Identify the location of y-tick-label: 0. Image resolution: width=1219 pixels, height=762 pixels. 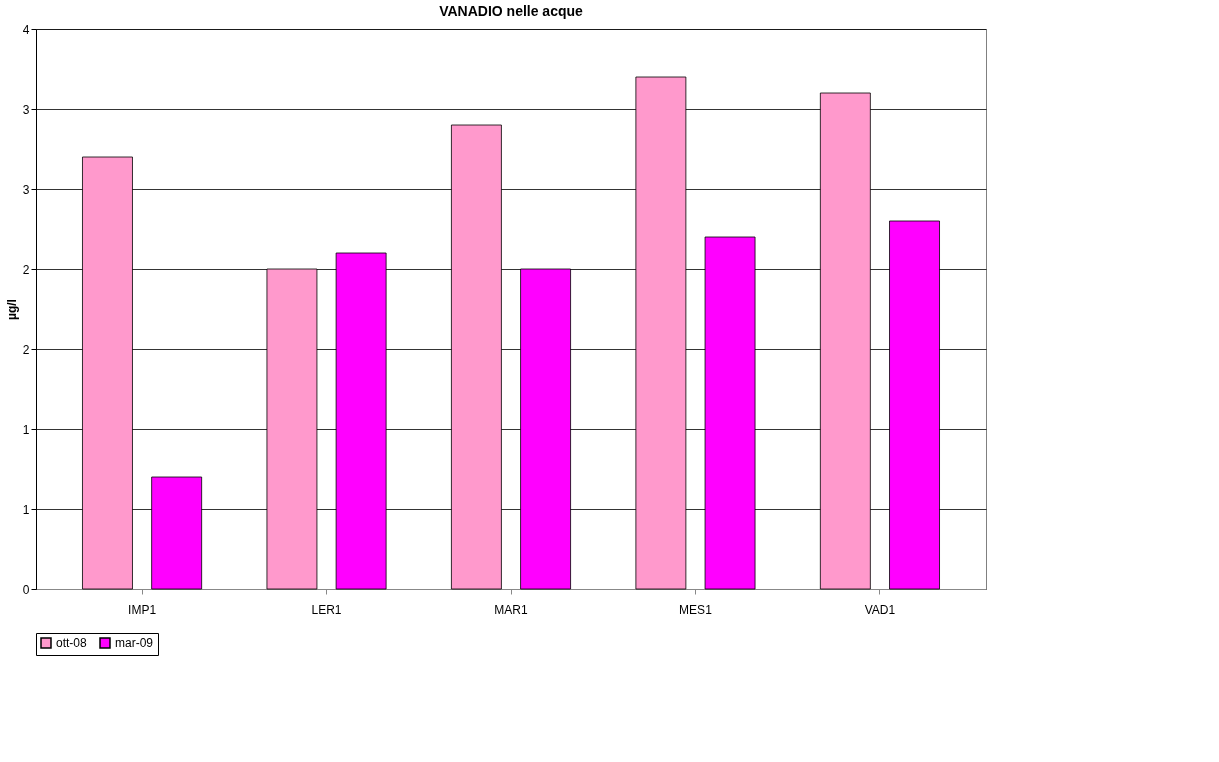
(26, 589).